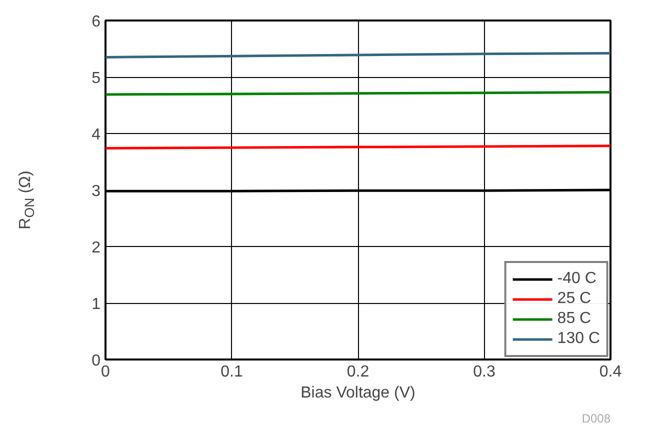 The width and height of the screenshot is (659, 436). Describe the element at coordinates (358, 393) in the screenshot. I see `x-axis-title: Bias Voltage (V)` at that location.